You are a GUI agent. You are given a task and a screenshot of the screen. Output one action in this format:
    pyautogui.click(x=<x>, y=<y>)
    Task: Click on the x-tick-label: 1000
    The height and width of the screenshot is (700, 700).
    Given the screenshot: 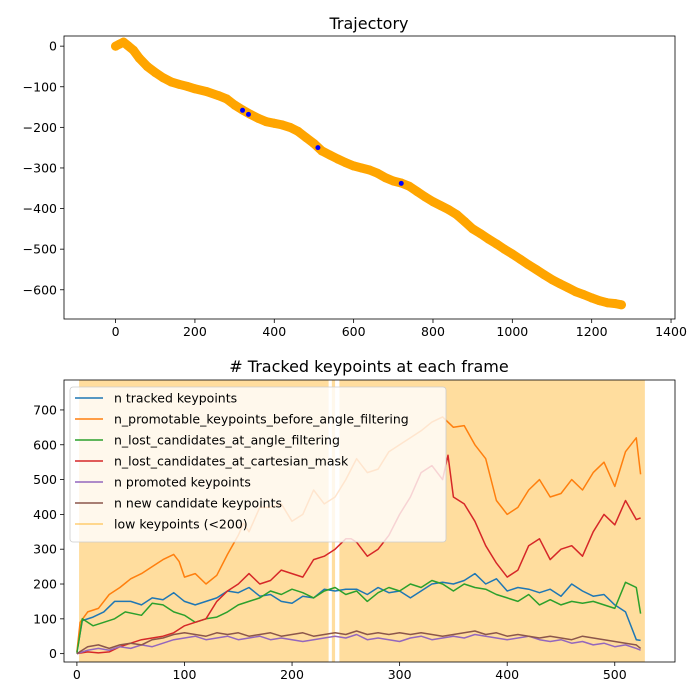 What is the action you would take?
    pyautogui.click(x=512, y=331)
    